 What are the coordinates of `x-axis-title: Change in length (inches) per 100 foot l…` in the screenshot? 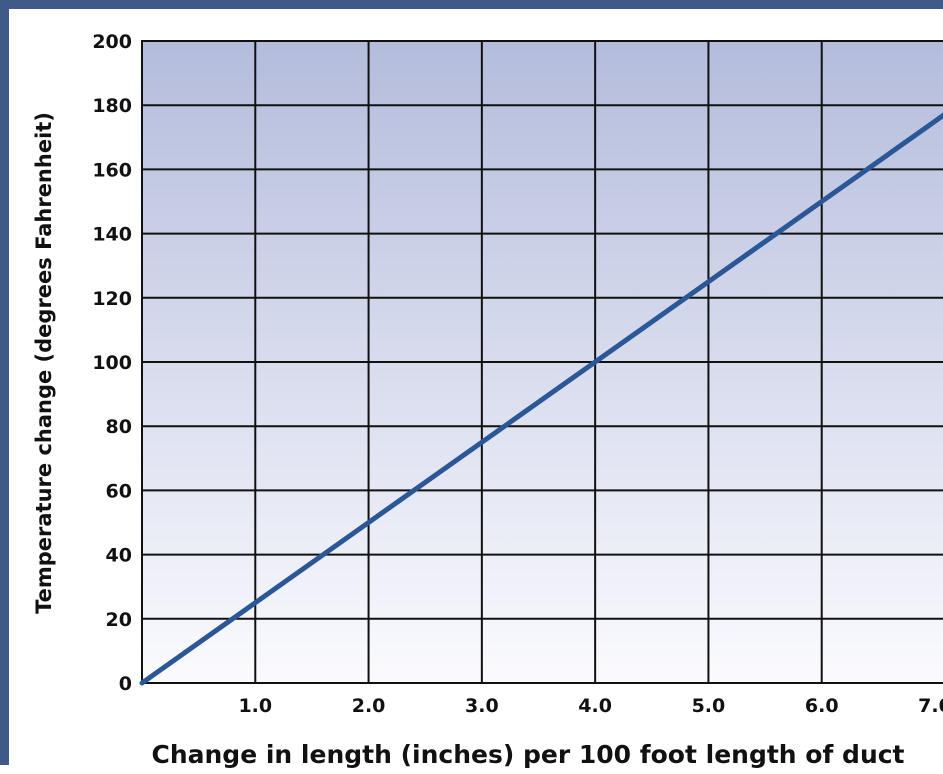 It's located at (527, 754).